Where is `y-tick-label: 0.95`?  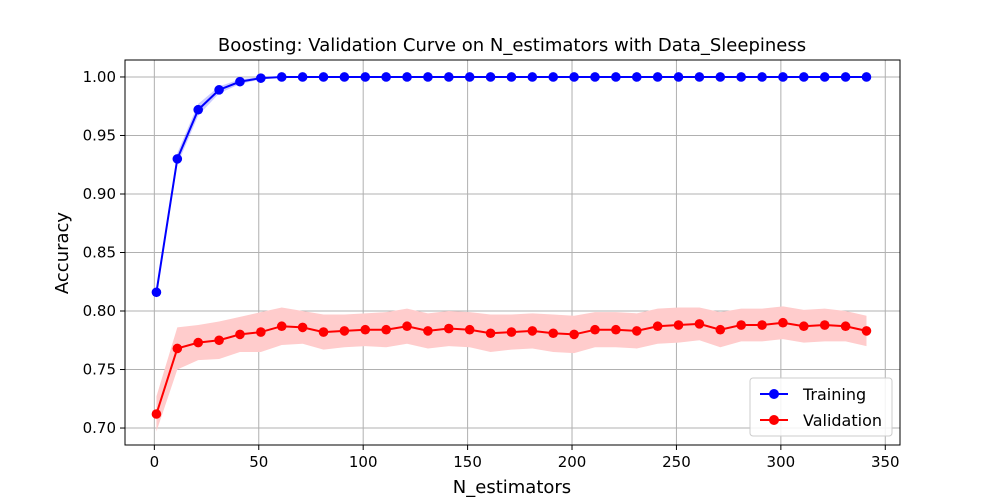
y-tick-label: 0.95 is located at coordinates (99, 135).